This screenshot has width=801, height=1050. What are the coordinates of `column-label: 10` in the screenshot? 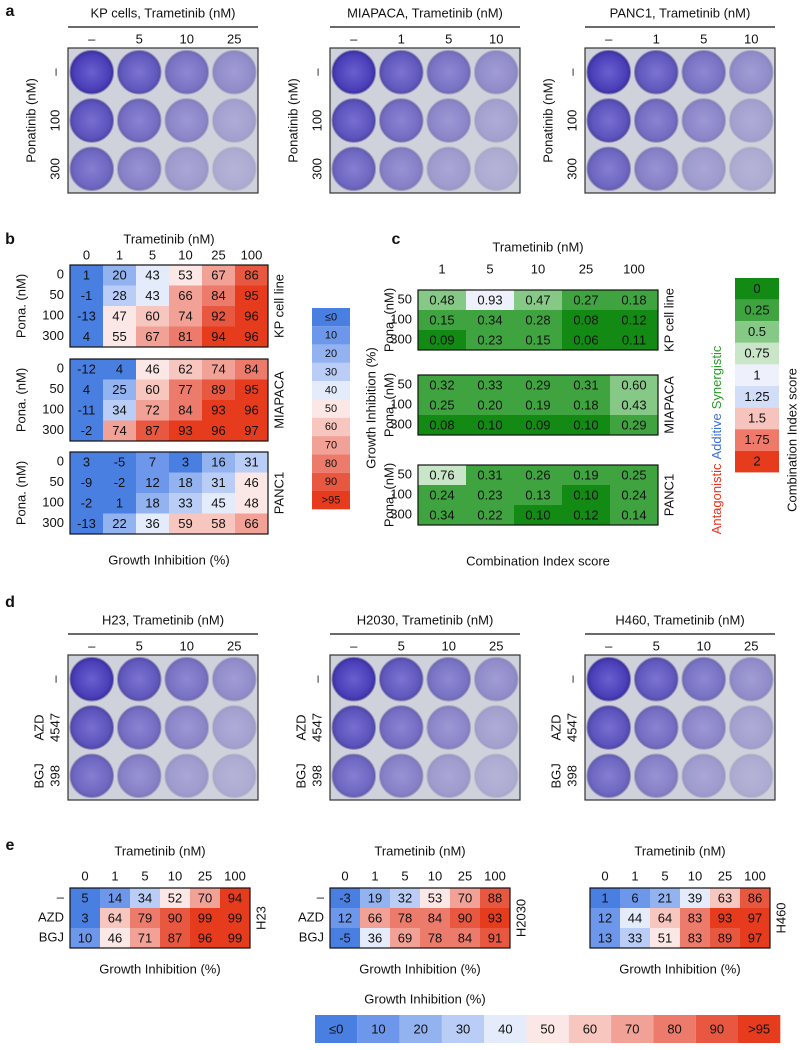 It's located at (435, 875).